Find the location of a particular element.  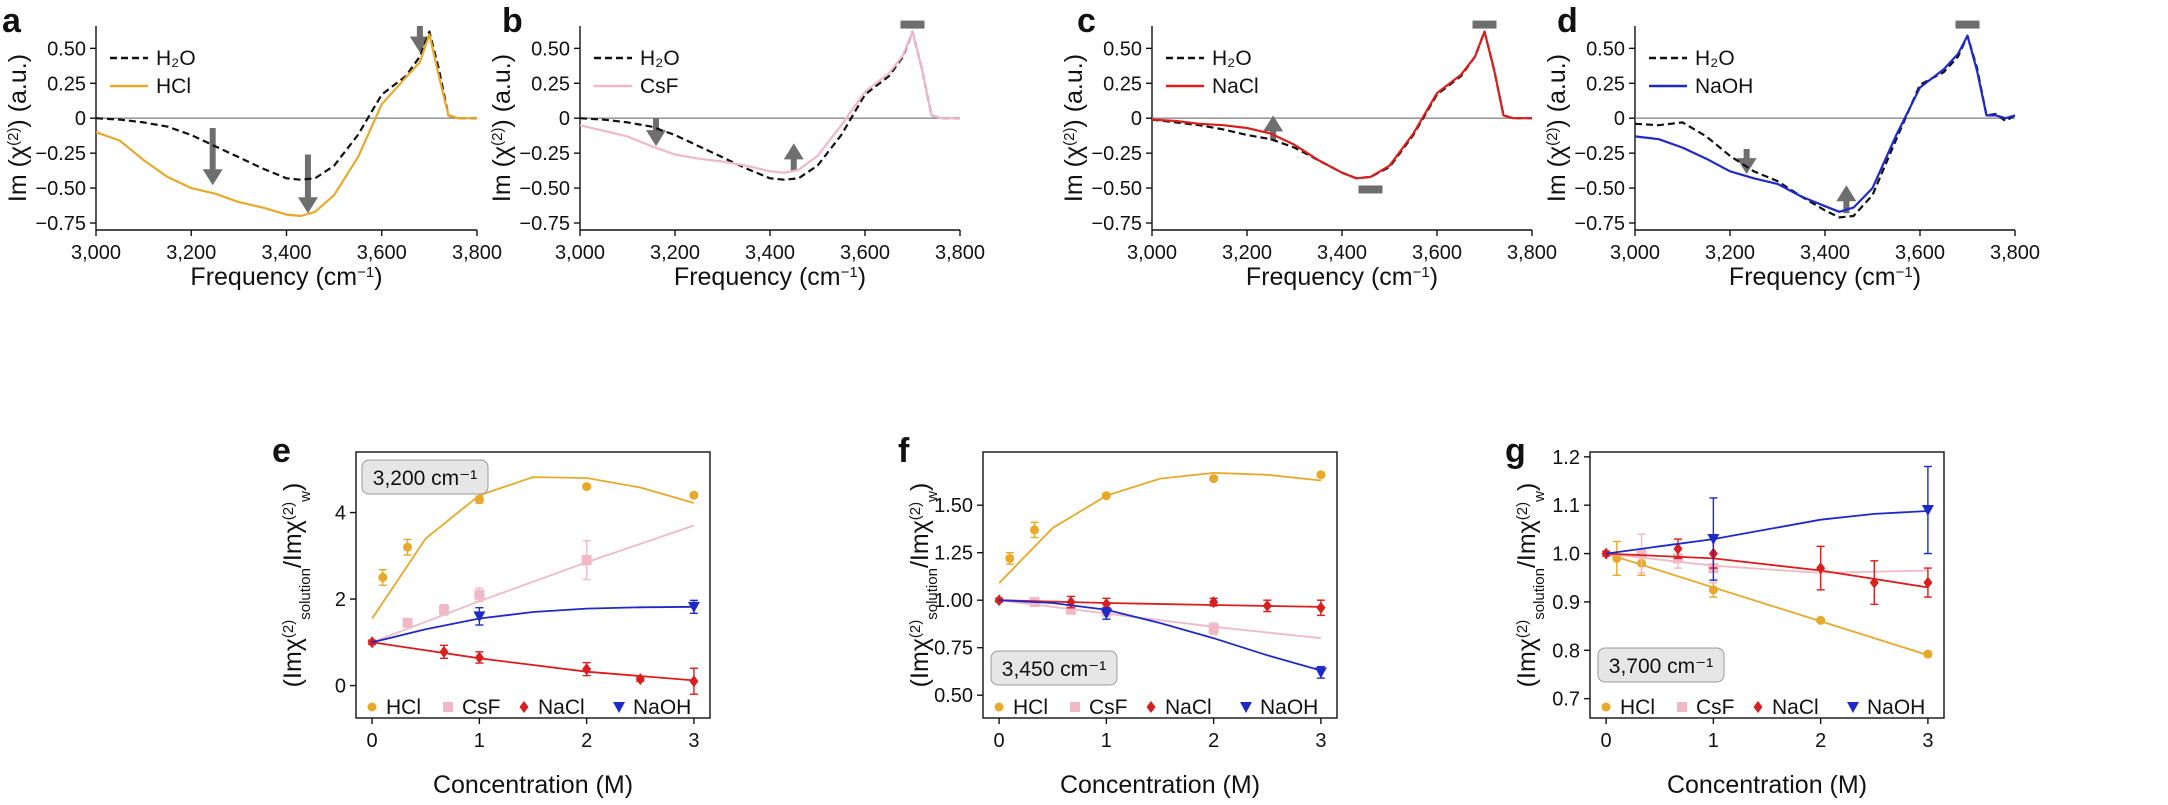

x-tick-label: 0 is located at coordinates (372, 741).